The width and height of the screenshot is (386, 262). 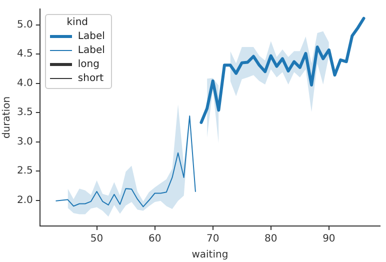 What do you see at coordinates (24, 112) in the screenshot?
I see `y-tick-label: 3.5` at bounding box center [24, 112].